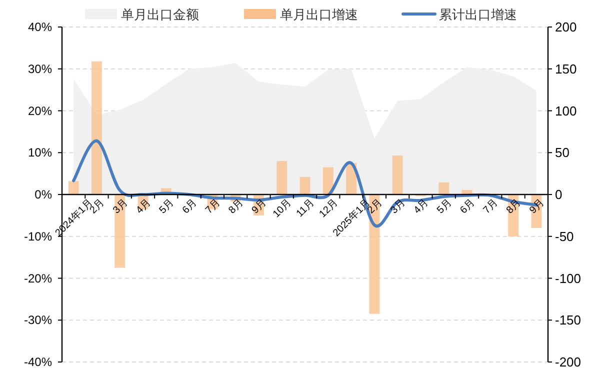  What do you see at coordinates (558, 194) in the screenshot?
I see `y2-tick-label: 0` at bounding box center [558, 194].